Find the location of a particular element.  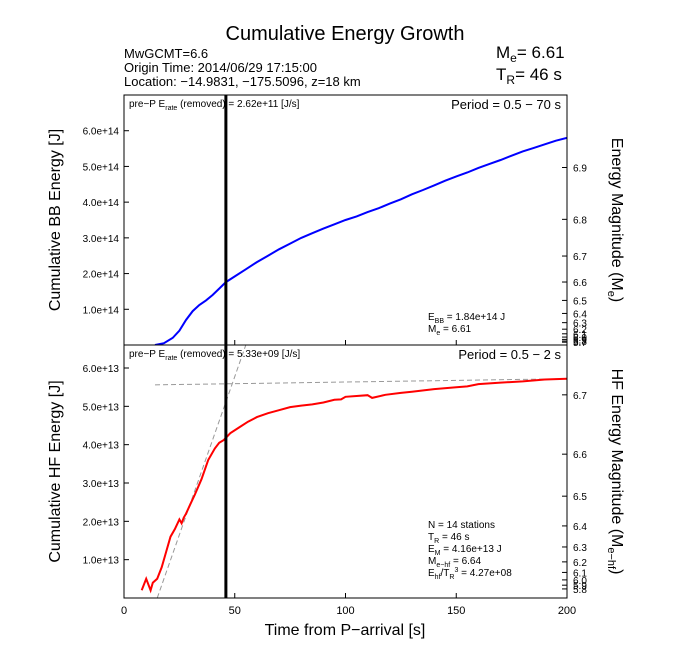

info-line-hf: Me−hf = 6.64 is located at coordinates (454, 562).